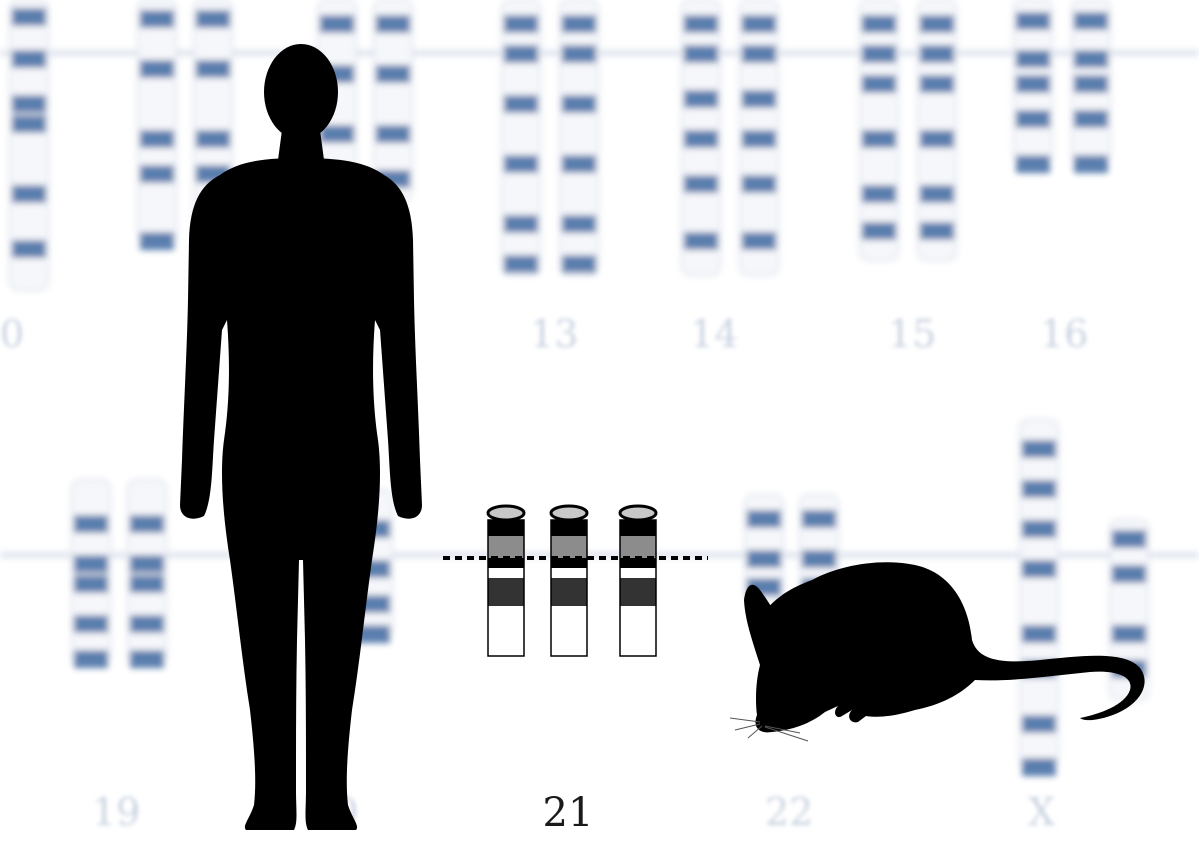 The width and height of the screenshot is (1199, 865). I want to click on karyotype-label-10: 0, so click(12, 334).